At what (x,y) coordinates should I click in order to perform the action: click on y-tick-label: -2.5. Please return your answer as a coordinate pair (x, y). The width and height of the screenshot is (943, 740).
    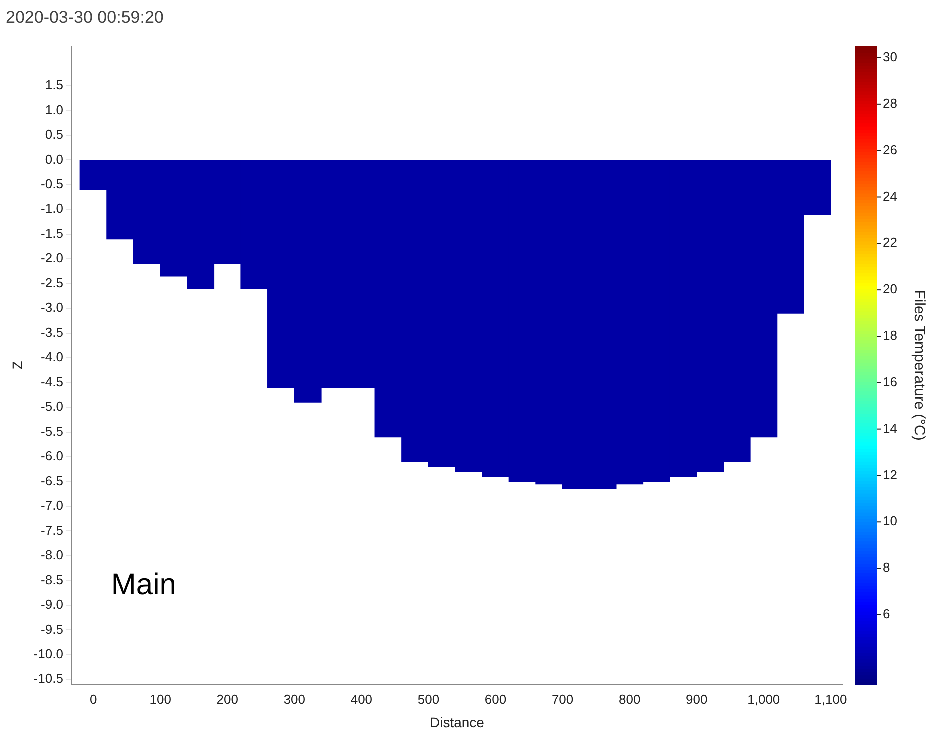
    Looking at the image, I should click on (52, 282).